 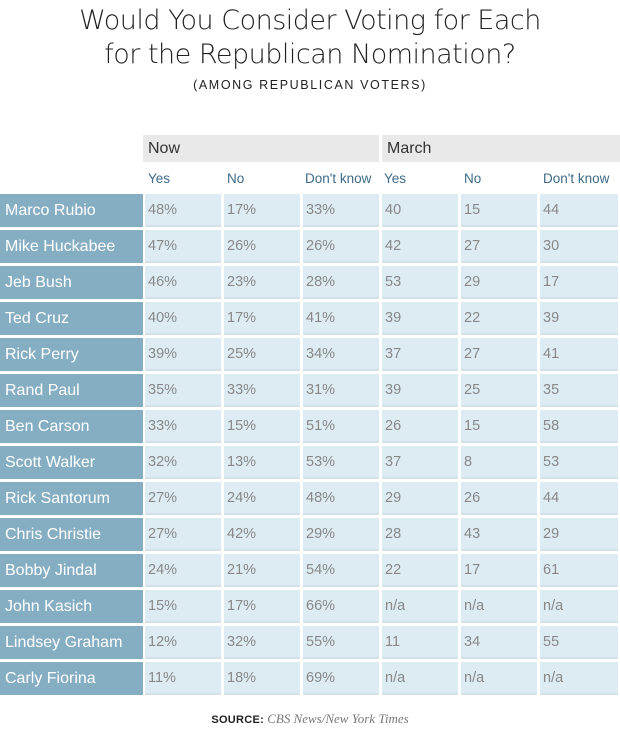 What do you see at coordinates (262, 282) in the screenshot?
I see `cell-now-no: 23%` at bounding box center [262, 282].